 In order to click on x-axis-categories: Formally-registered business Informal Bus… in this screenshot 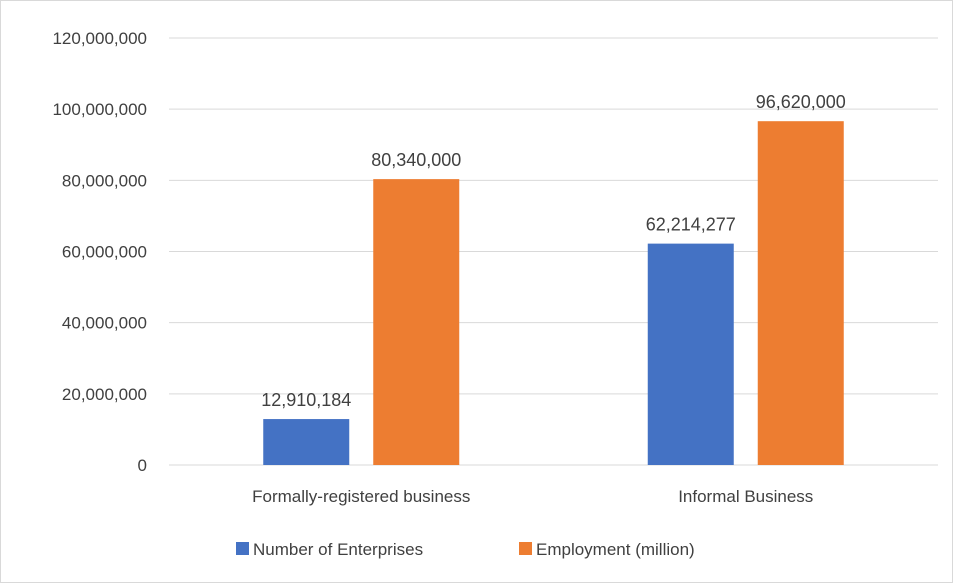, I will do `click(532, 496)`.